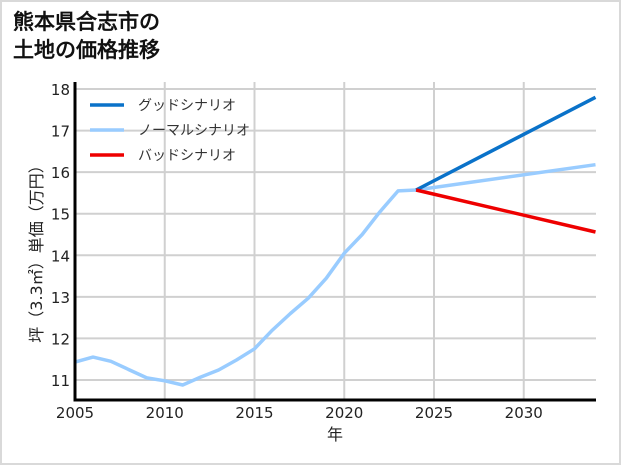 Image resolution: width=621 pixels, height=465 pixels. What do you see at coordinates (434, 413) in the screenshot?
I see `x-tick-label: 2025` at bounding box center [434, 413].